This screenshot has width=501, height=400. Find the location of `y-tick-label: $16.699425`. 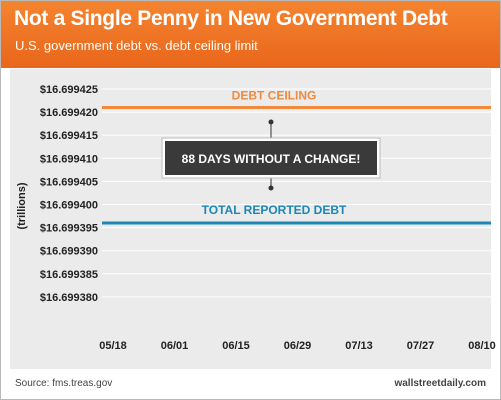

y-tick-label: $16.699425 is located at coordinates (69, 90).